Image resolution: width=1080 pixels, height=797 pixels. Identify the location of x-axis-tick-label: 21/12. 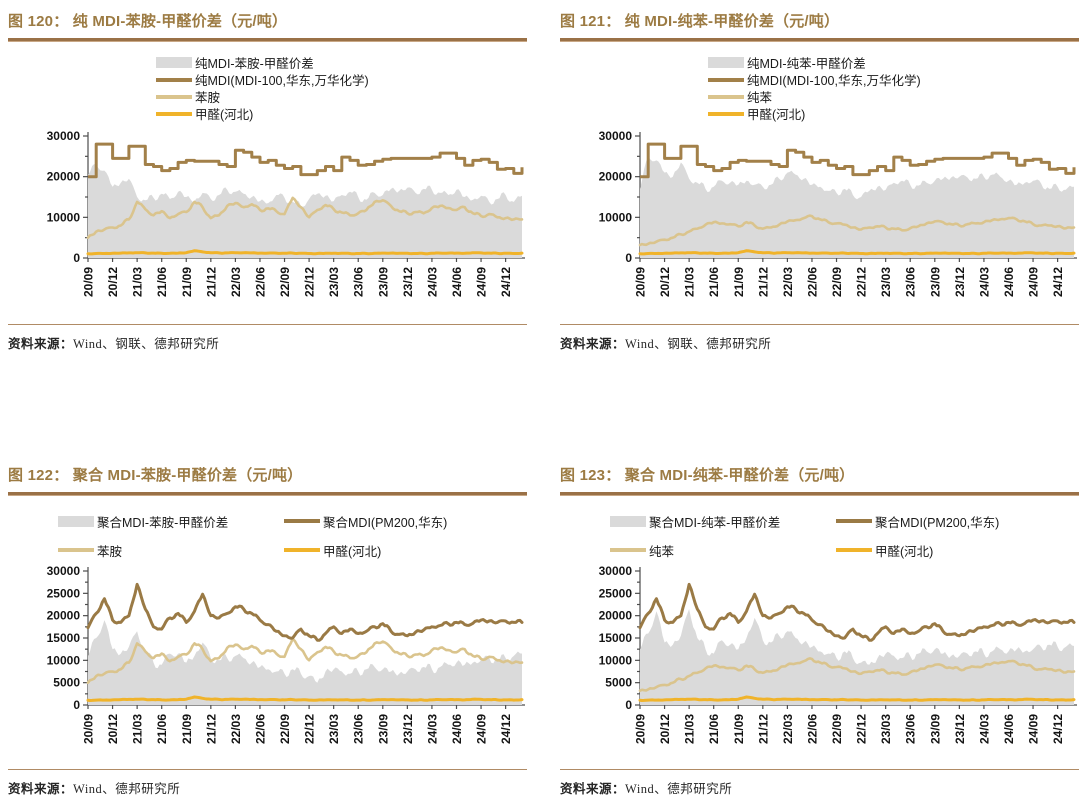
(763, 282).